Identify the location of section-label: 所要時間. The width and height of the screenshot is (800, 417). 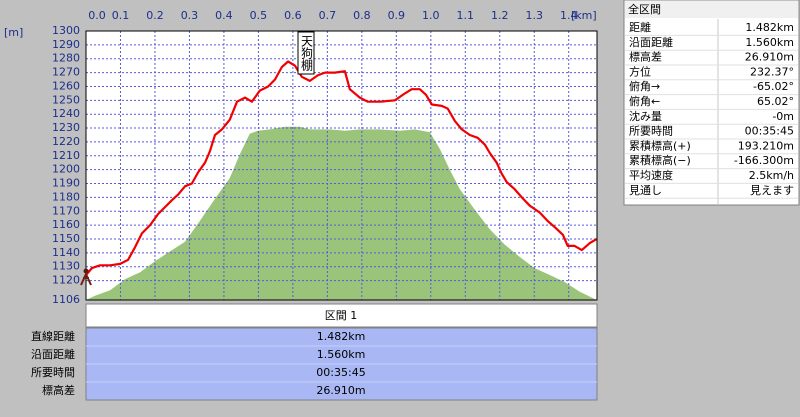
(53, 372).